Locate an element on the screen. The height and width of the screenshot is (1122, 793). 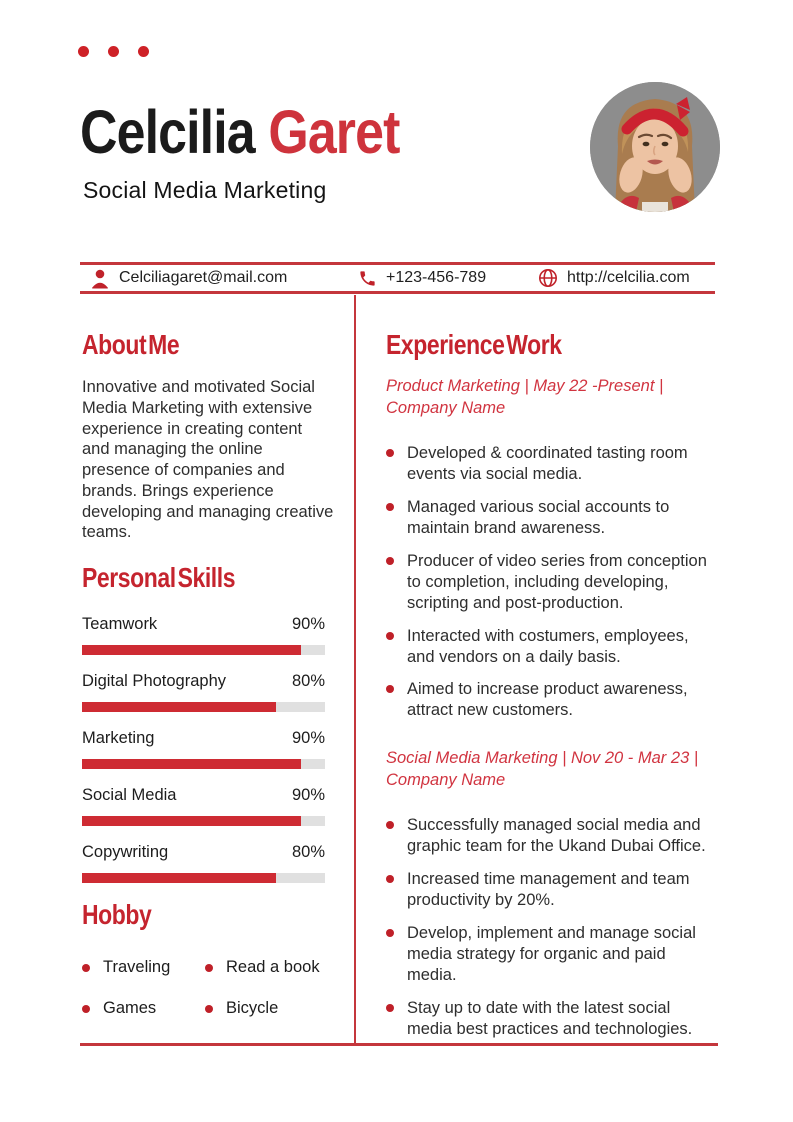
hobby-item: Traveling is located at coordinates (143, 967).